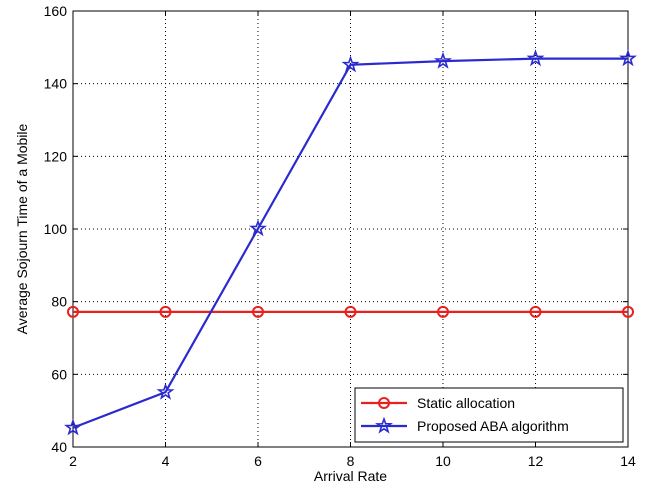 The image size is (649, 491). What do you see at coordinates (22, 228) in the screenshot?
I see `y-axis-label: Average Sojourn Time of a Mobile` at bounding box center [22, 228].